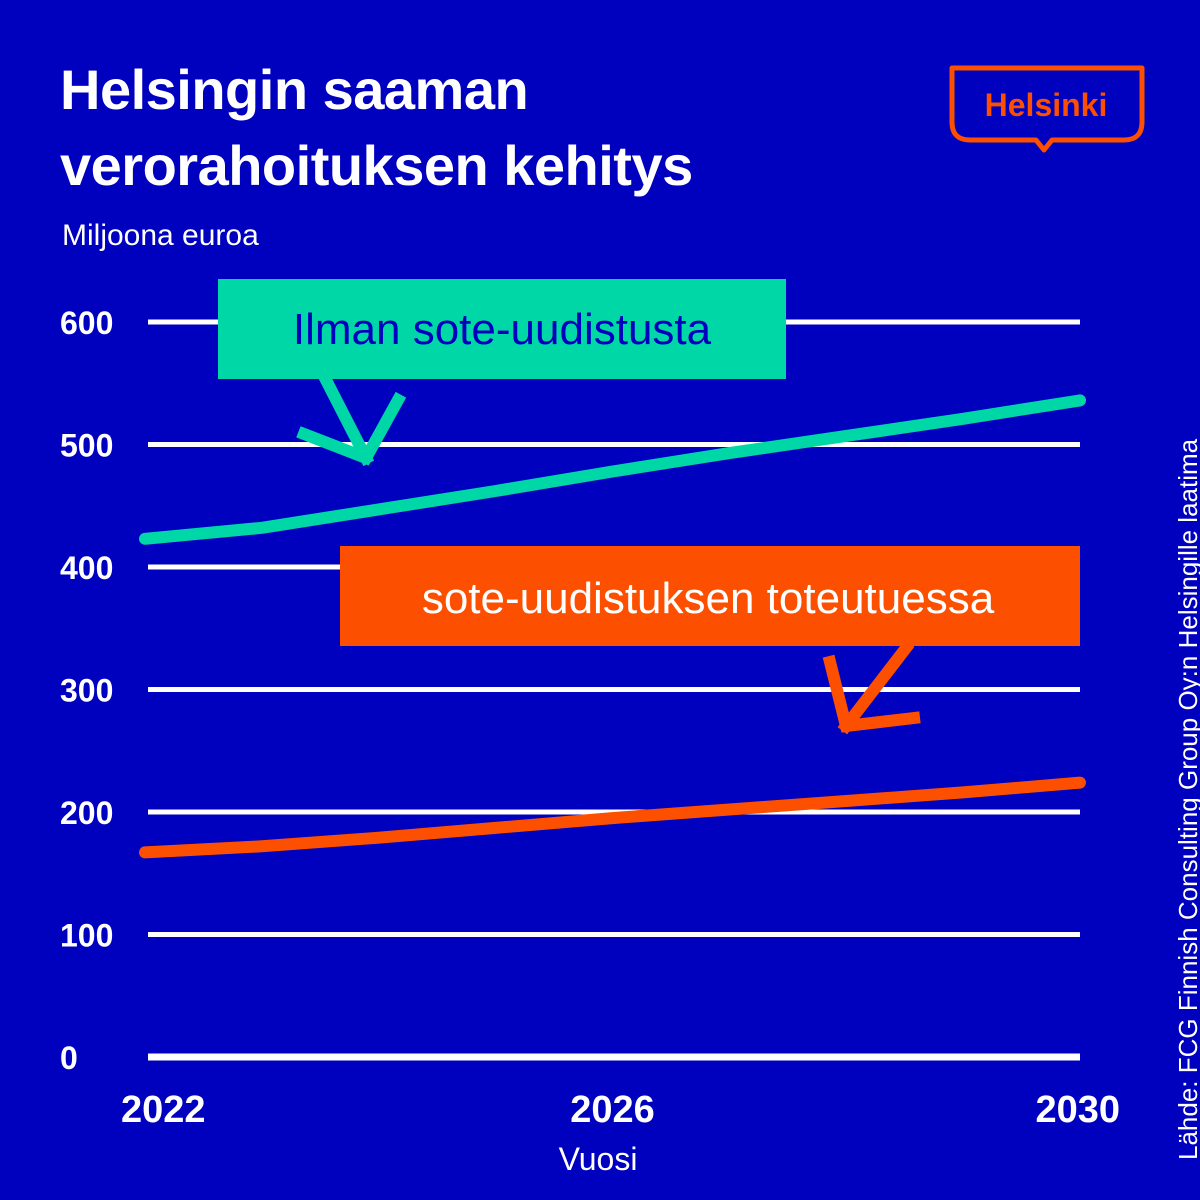 This screenshot has width=1200, height=1200. I want to click on x-tick-label-2026: 2026, so click(612, 1110).